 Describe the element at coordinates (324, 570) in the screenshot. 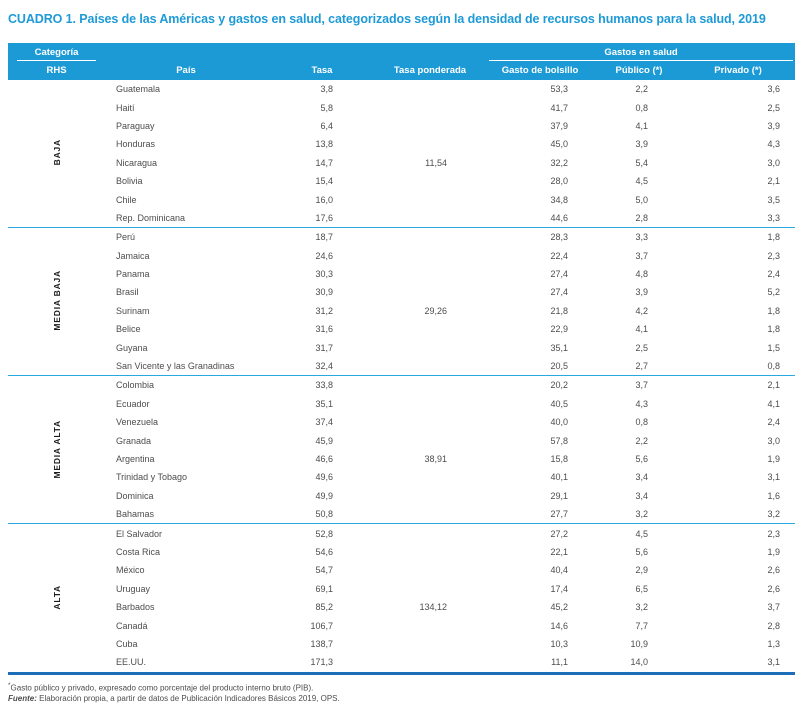

I see `tasa-cell: 54,7` at that location.